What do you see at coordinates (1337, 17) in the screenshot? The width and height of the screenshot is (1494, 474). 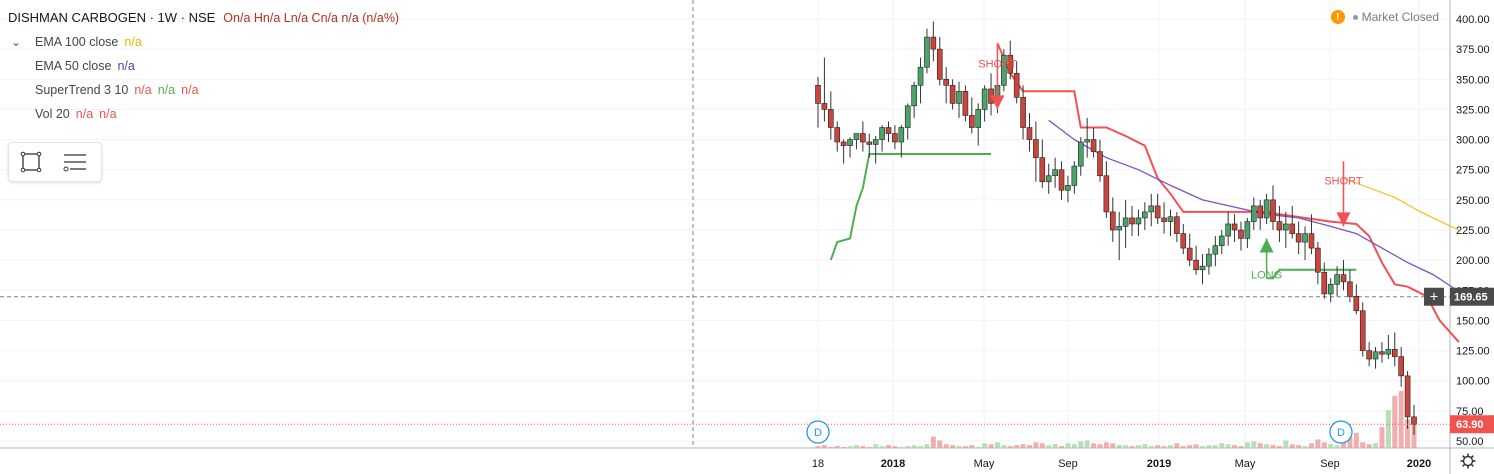 I see `warning-icon: !` at bounding box center [1337, 17].